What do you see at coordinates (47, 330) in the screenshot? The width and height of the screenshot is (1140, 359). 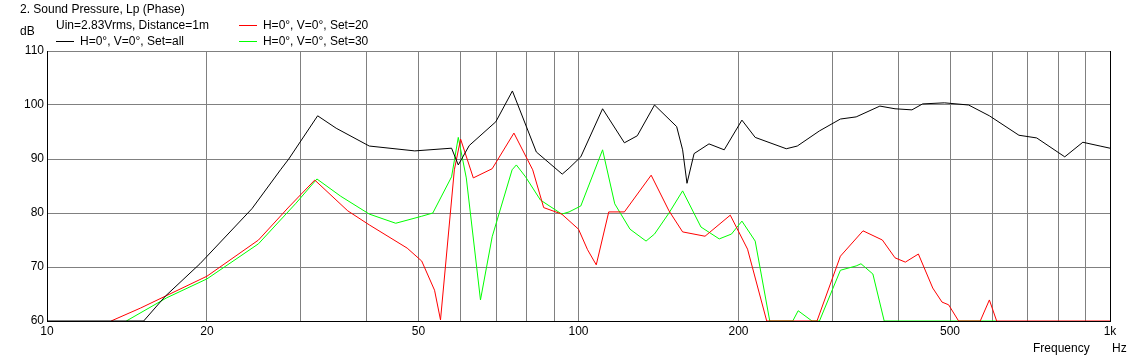 I see `x-tick-label: 10` at bounding box center [47, 330].